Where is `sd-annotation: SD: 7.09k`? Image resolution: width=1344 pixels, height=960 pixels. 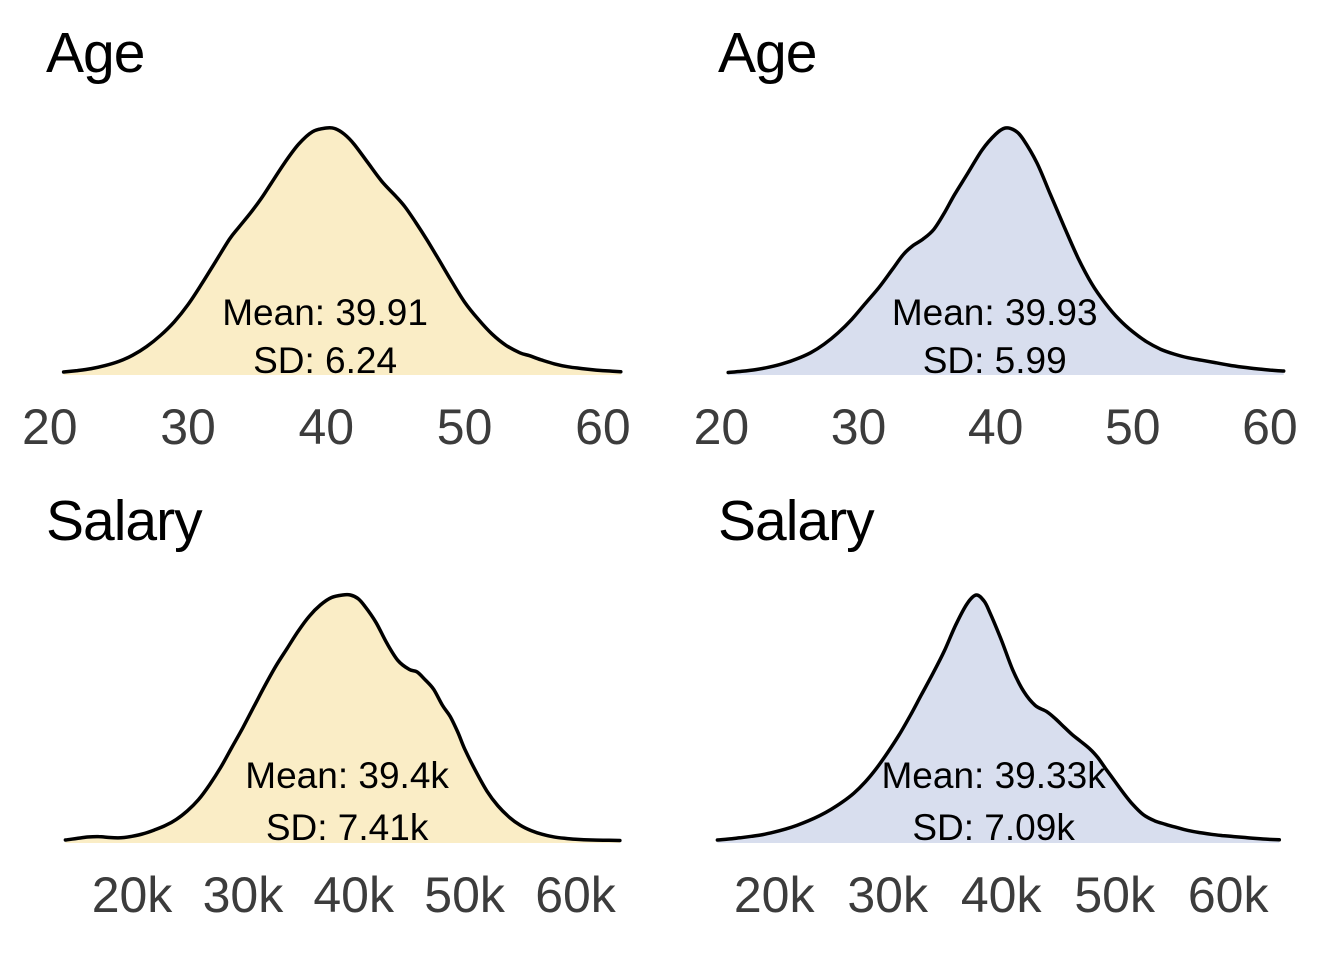 sd-annotation: SD: 7.09k is located at coordinates (993, 827).